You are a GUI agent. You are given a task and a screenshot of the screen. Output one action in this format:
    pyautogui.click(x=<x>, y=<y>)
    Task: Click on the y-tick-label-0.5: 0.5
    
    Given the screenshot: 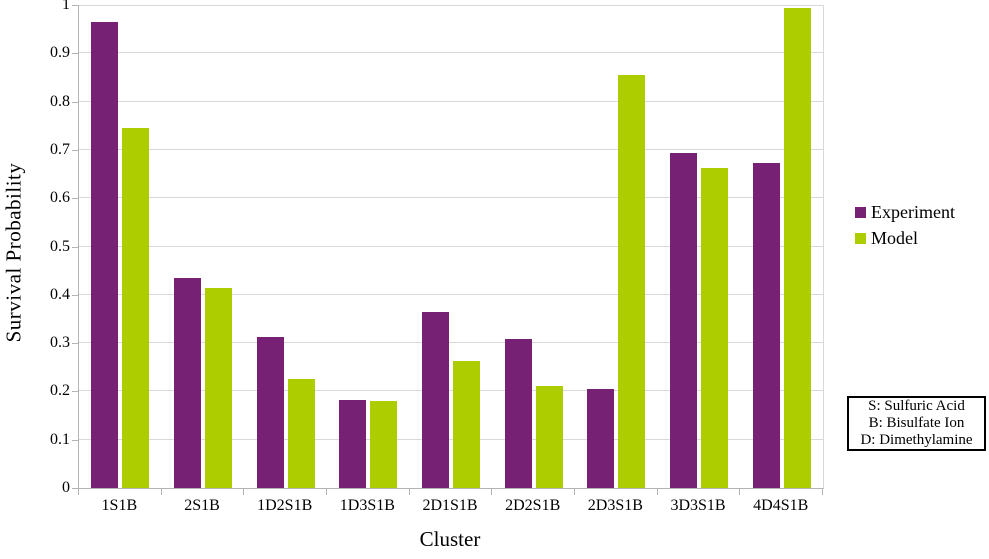 What is the action you would take?
    pyautogui.click(x=60, y=246)
    